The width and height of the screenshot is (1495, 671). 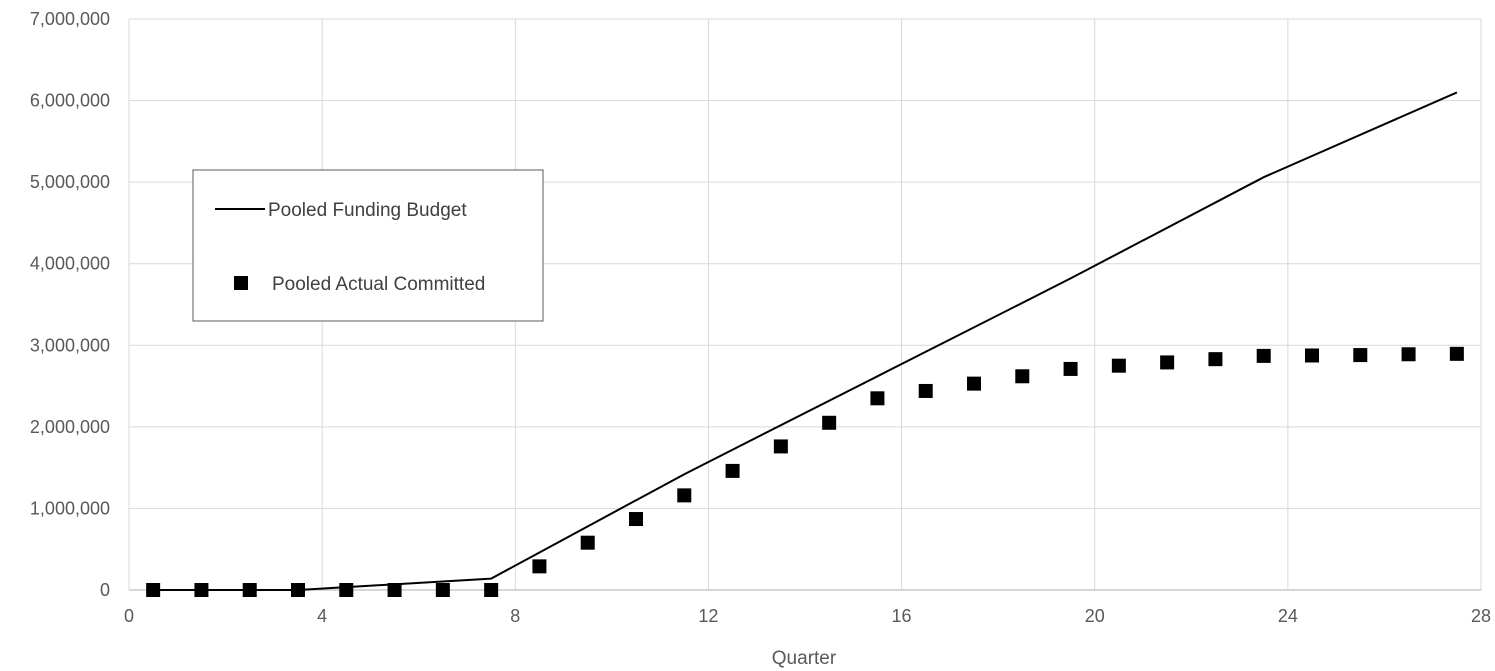 What do you see at coordinates (105, 590) in the screenshot?
I see `y-tick-label: 0` at bounding box center [105, 590].